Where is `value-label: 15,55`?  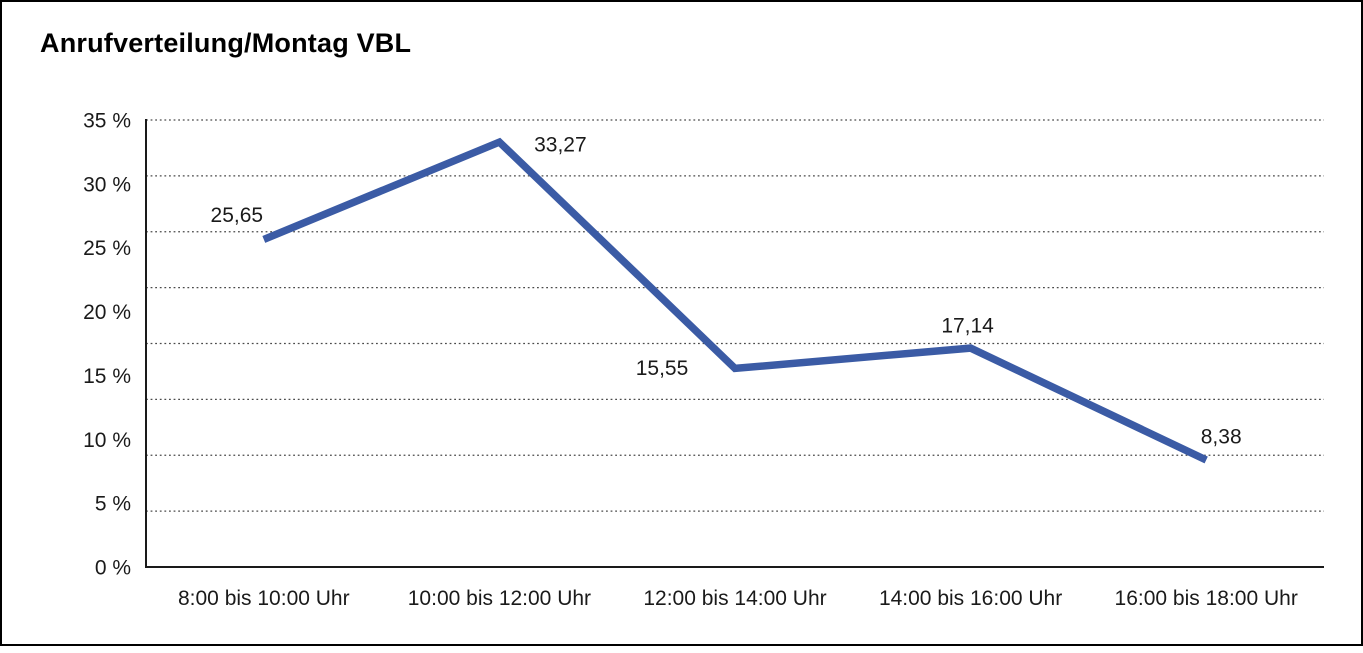 value-label: 15,55 is located at coordinates (662, 368).